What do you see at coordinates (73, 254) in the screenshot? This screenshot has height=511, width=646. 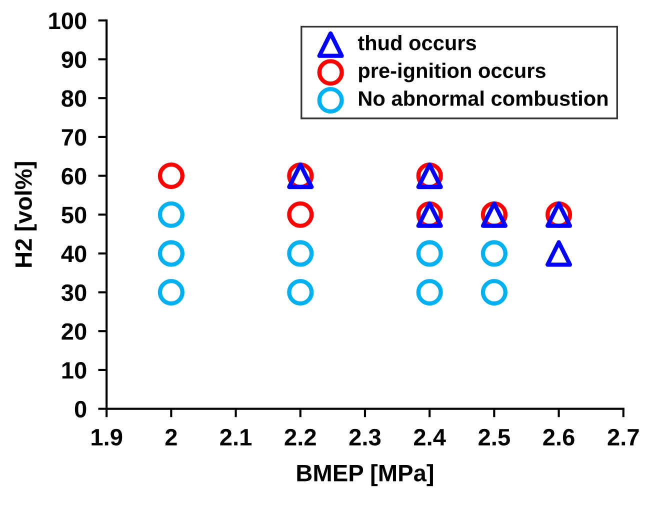 I see `y-tick-label: 40` at bounding box center [73, 254].